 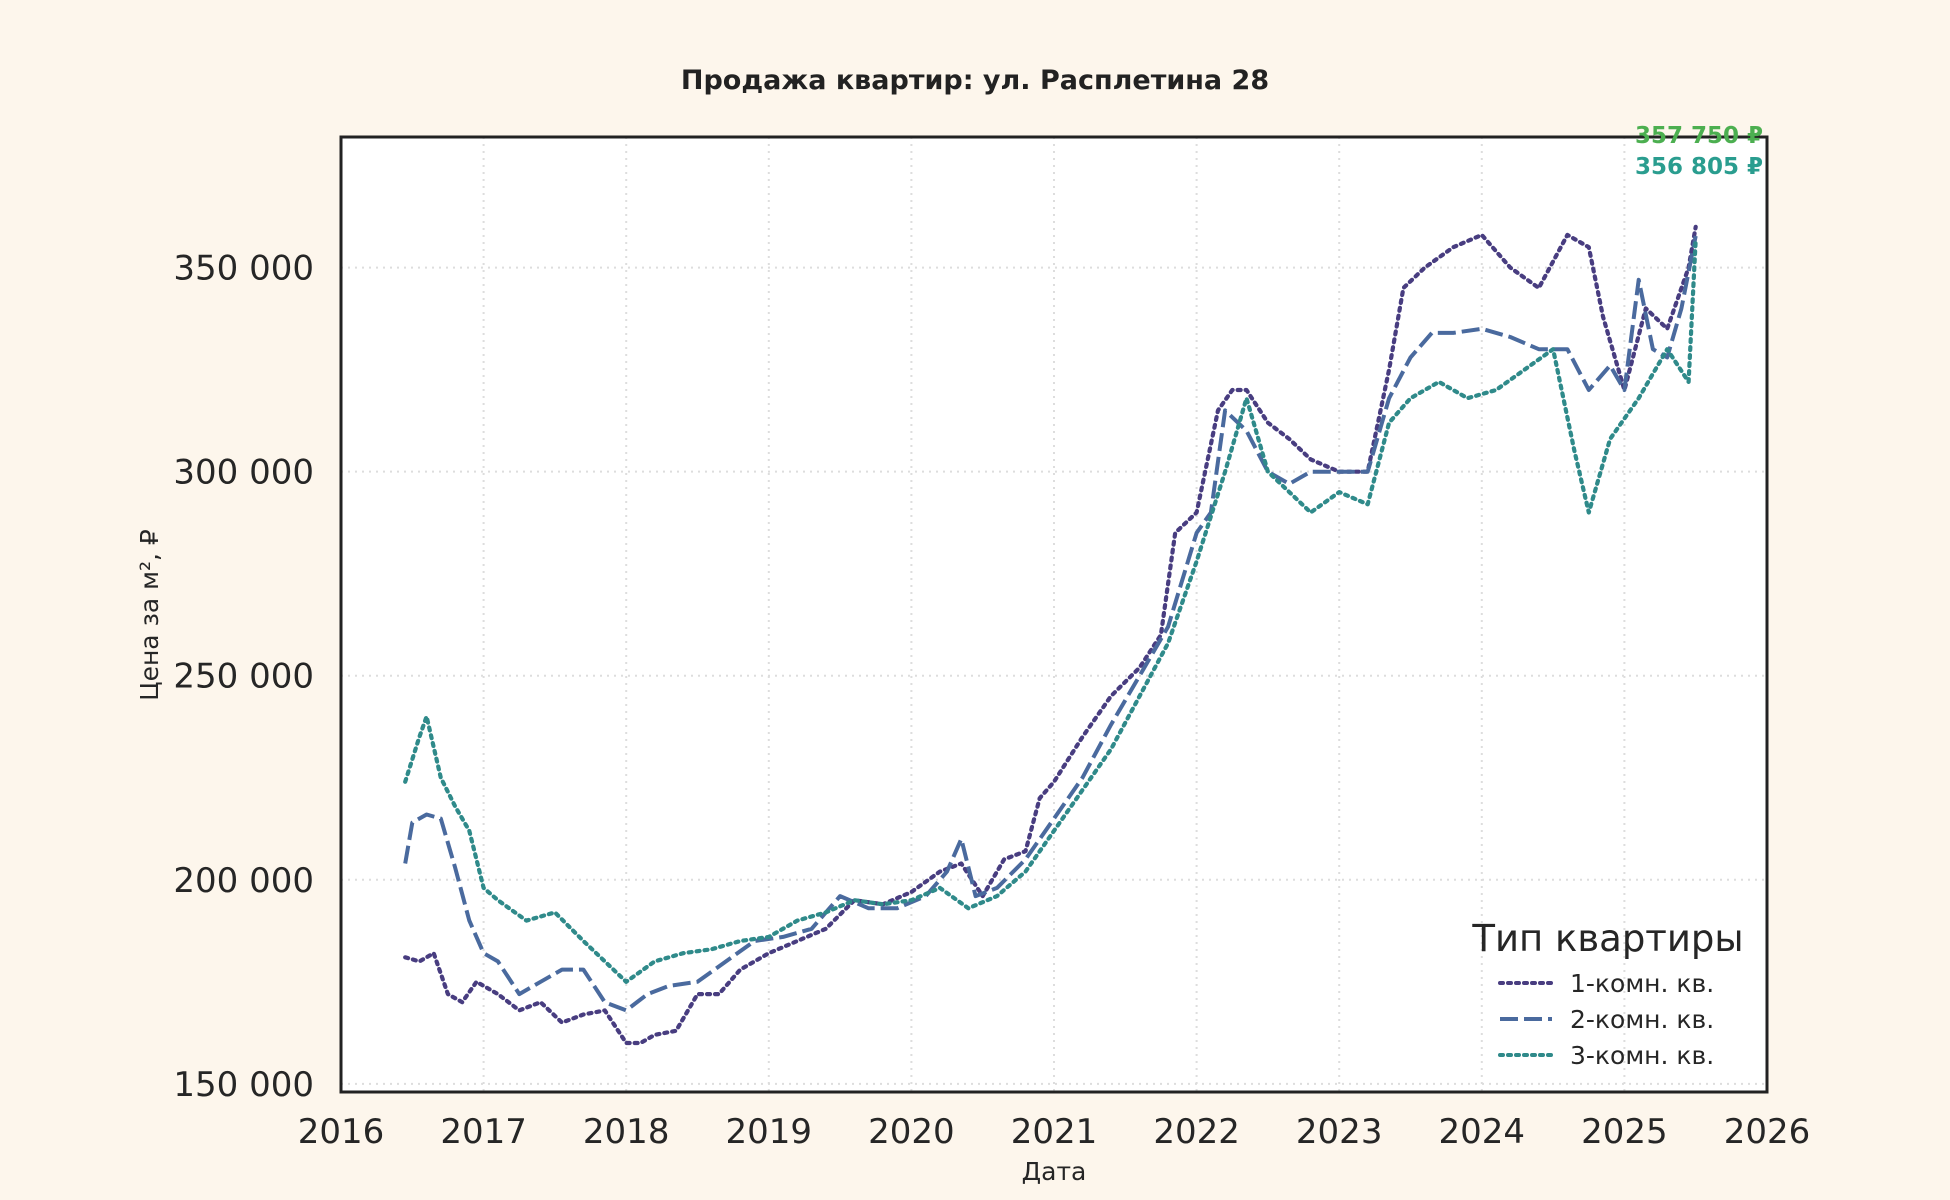 What do you see at coordinates (911, 1132) in the screenshot?
I see `x-tick-label: 2020` at bounding box center [911, 1132].